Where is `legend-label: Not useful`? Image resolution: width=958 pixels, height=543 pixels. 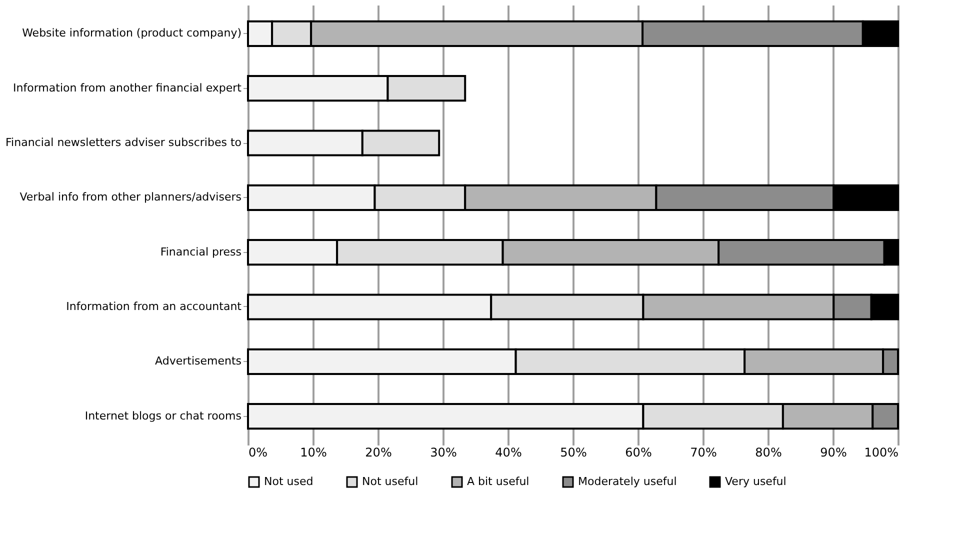 legend-label: Not useful is located at coordinates (390, 481).